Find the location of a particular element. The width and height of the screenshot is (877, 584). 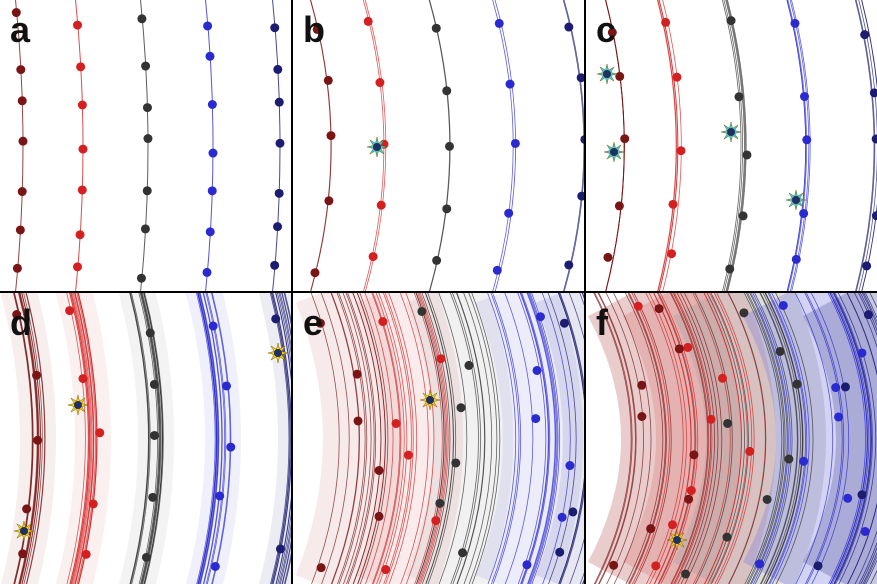

panel-label: e is located at coordinates (313, 322).